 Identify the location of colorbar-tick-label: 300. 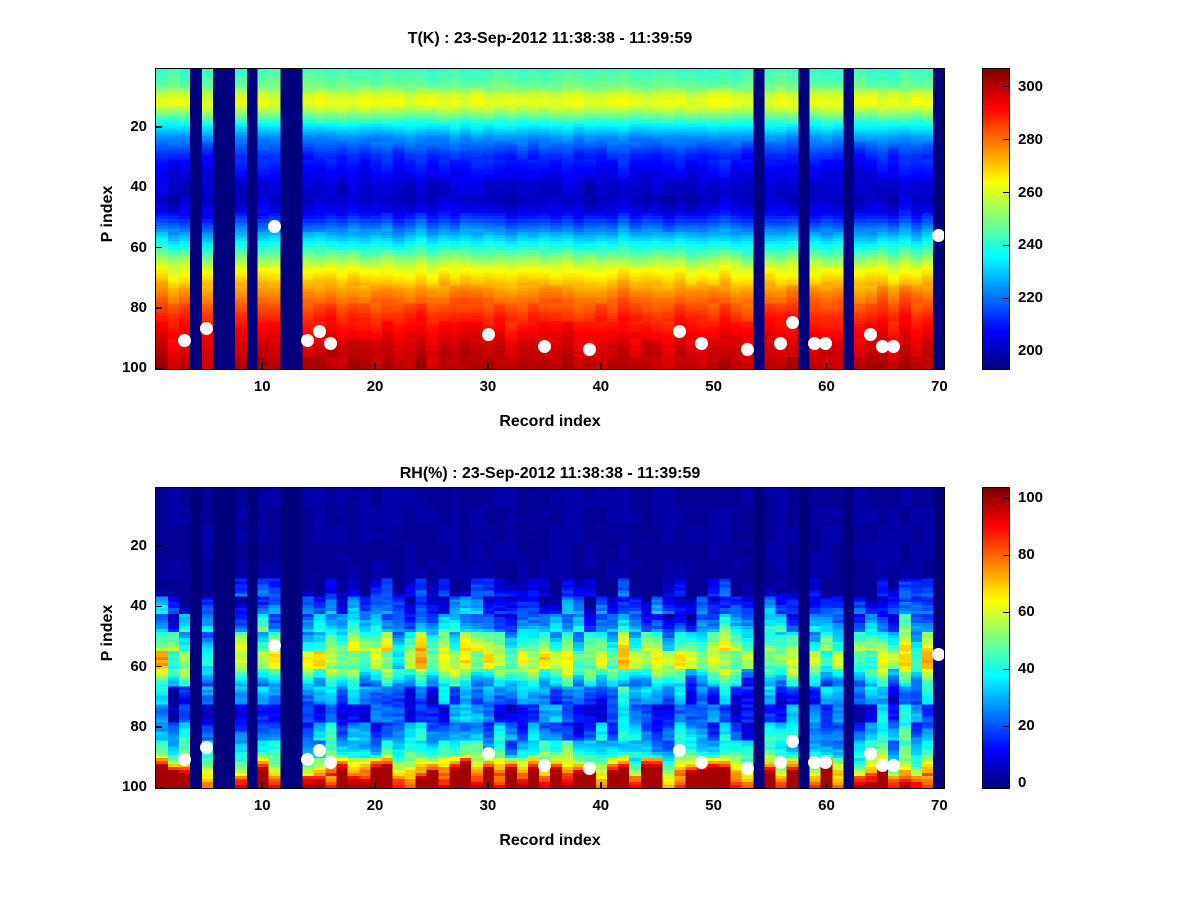
(1031, 86).